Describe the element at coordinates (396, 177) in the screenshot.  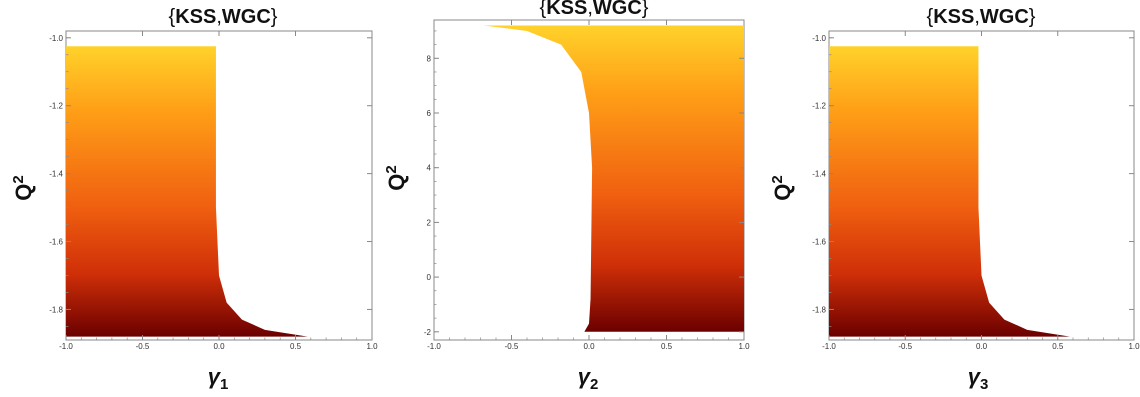
I see `panel-2-ylabel: Q2` at that location.